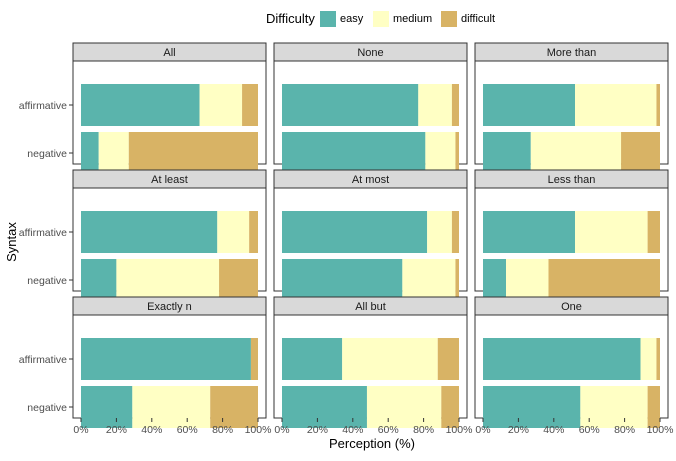 The width and height of the screenshot is (676, 461). I want to click on facet-one: One 0% 20% 40% 60% 80% 100%, so click(574, 366).